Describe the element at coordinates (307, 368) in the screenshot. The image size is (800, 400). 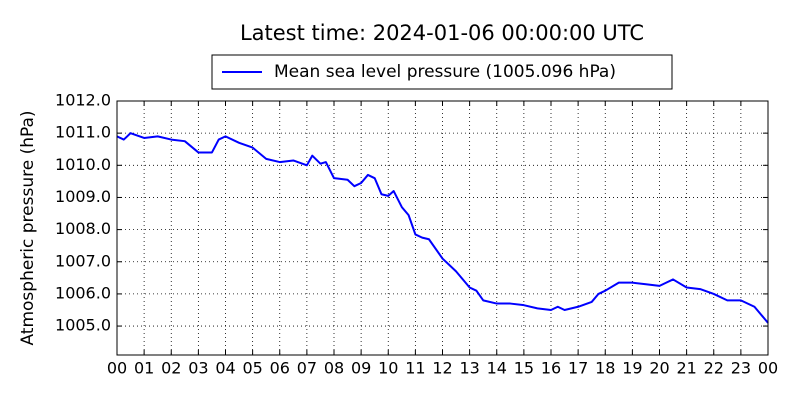
I see `x-tick-label: 07` at that location.